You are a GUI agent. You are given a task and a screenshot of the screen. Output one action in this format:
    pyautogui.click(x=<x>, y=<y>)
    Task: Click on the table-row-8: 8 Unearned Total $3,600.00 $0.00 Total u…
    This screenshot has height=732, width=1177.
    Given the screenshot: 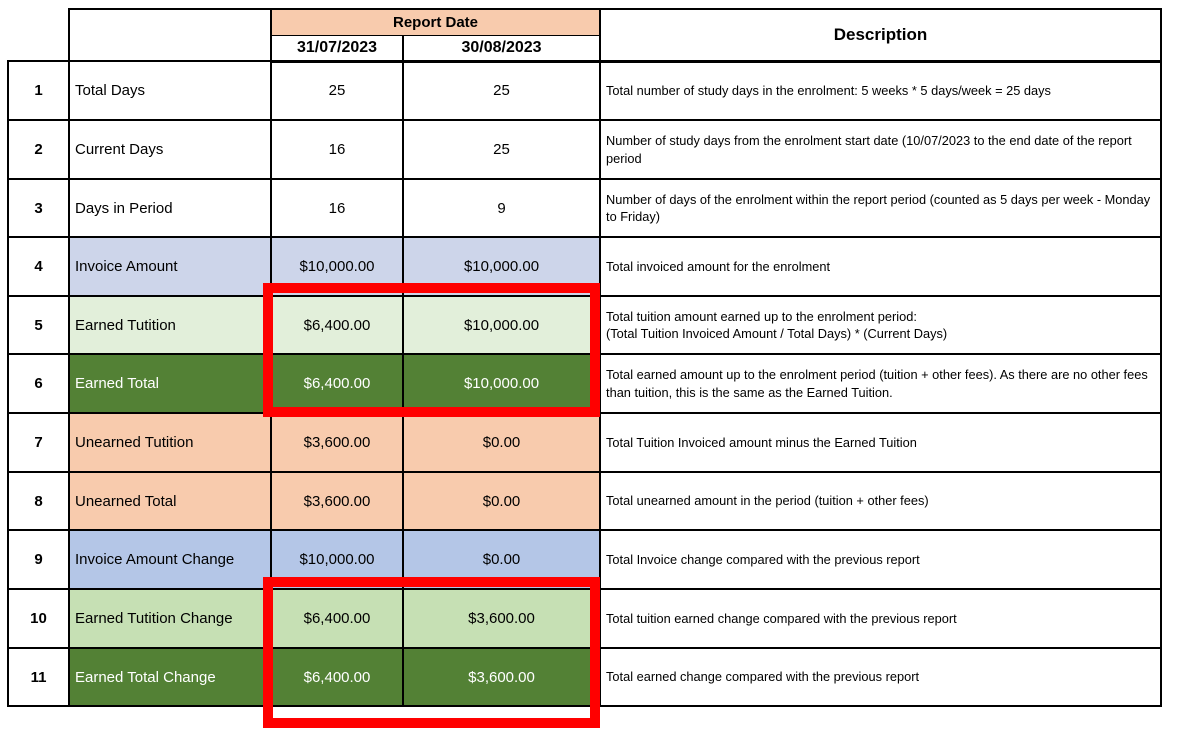 What is the action you would take?
    pyautogui.click(x=585, y=501)
    